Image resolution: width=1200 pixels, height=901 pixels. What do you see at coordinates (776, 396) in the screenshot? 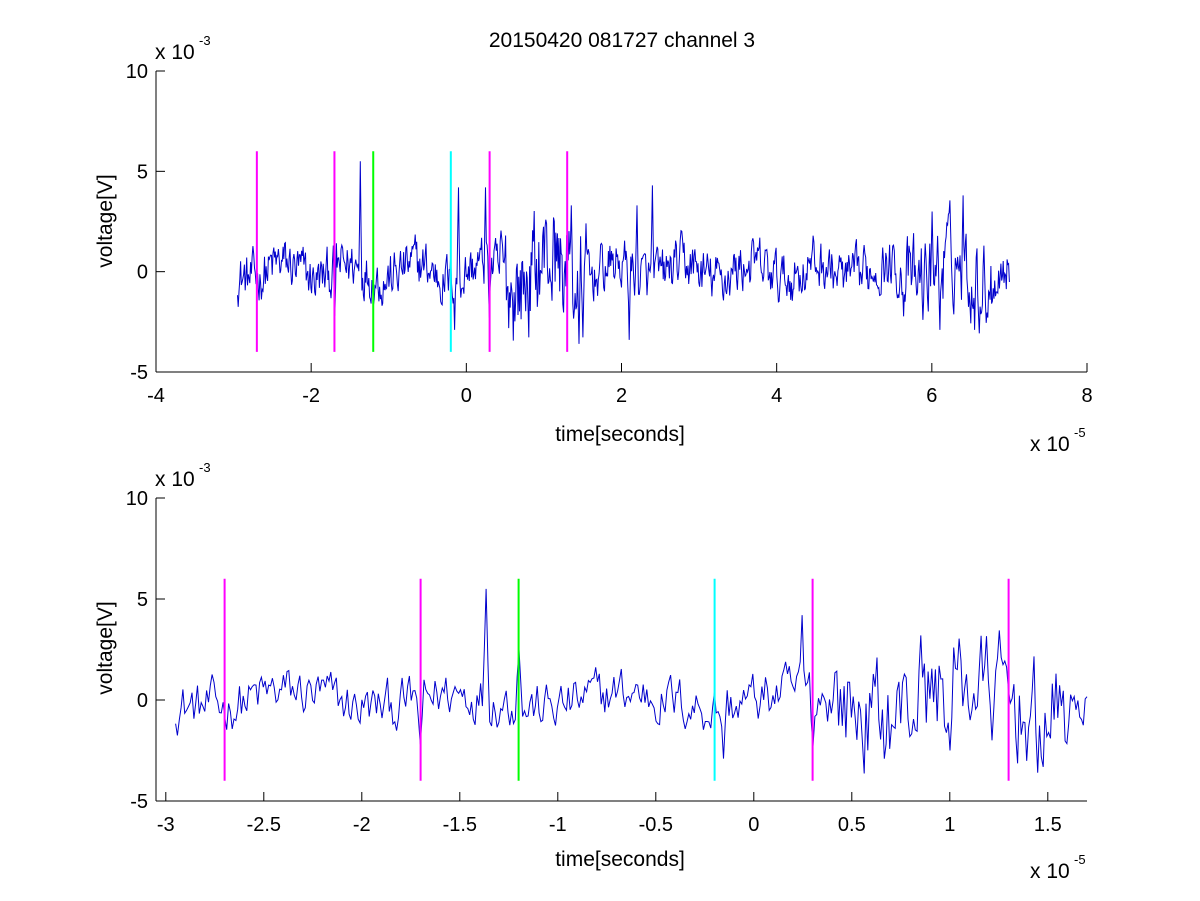
I see `x-tick-label: 4` at bounding box center [776, 396].